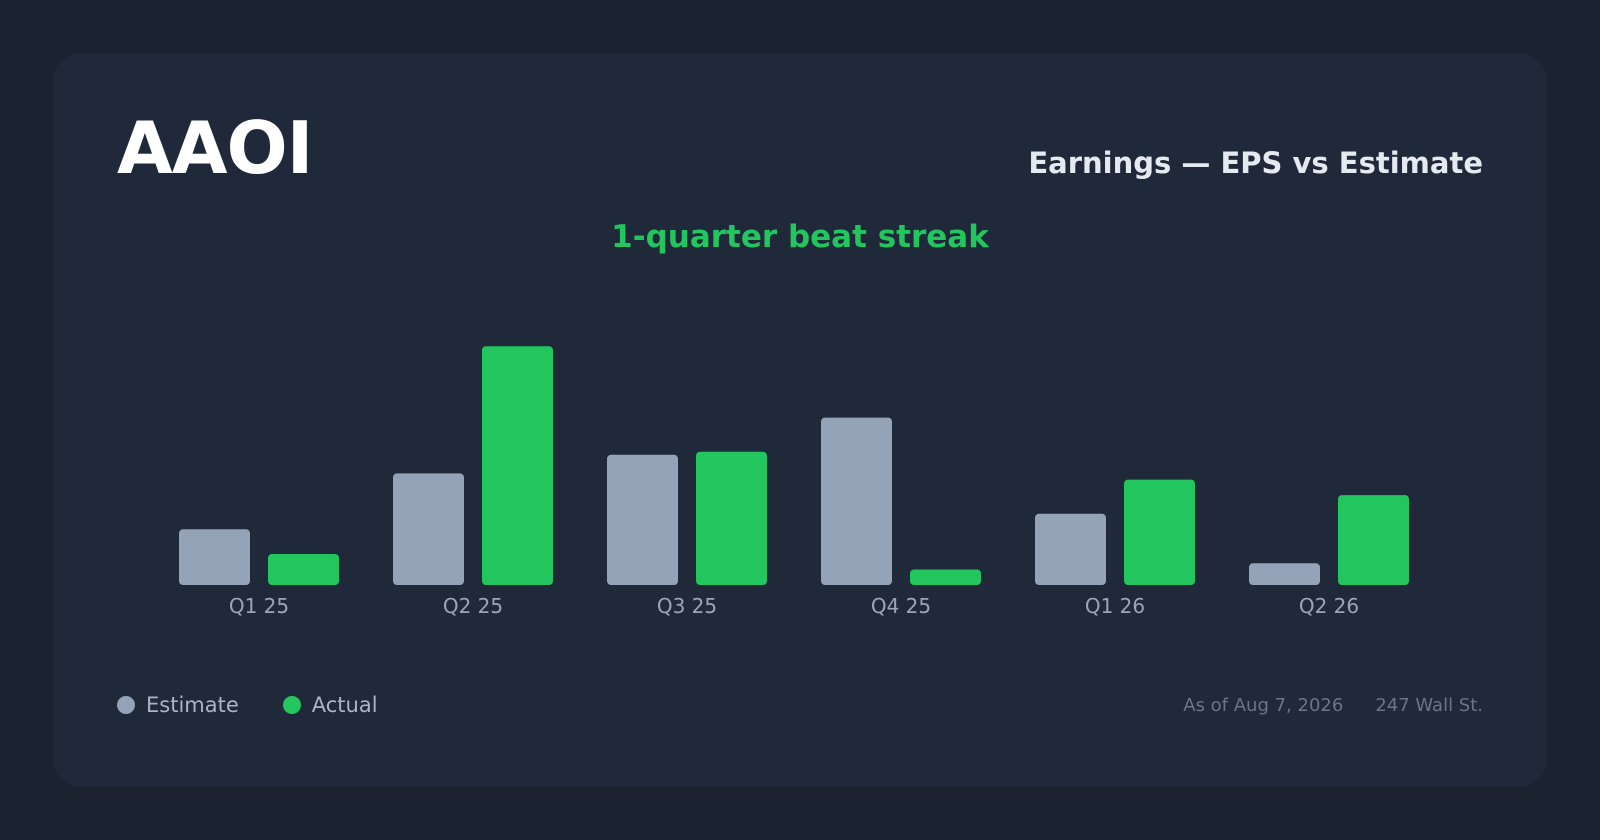  What do you see at coordinates (1255, 163) in the screenshot?
I see `chart-title: Earnings — EPS vs Estimate` at bounding box center [1255, 163].